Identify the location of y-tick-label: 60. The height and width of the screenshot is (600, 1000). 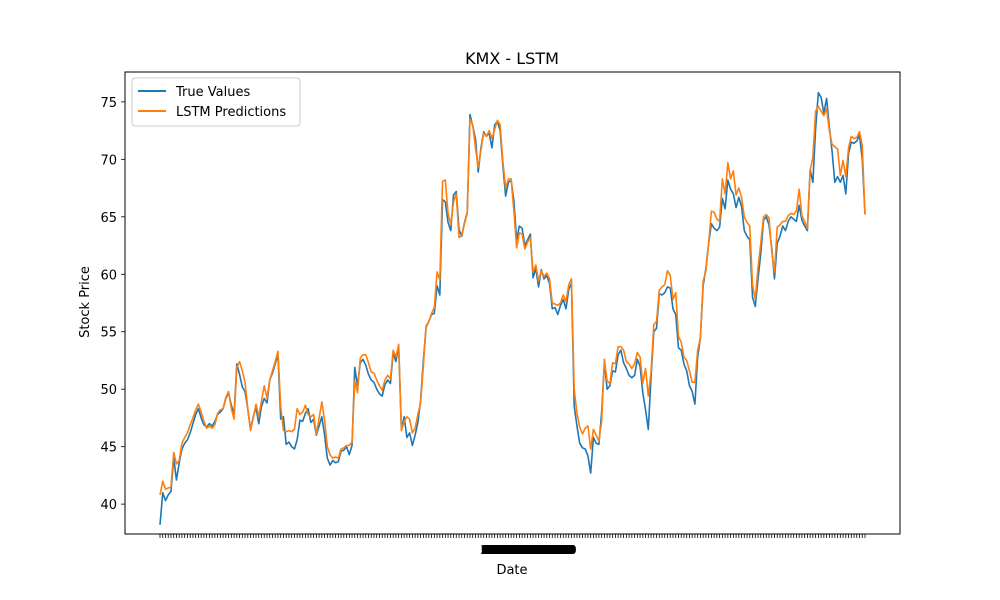
(108, 275).